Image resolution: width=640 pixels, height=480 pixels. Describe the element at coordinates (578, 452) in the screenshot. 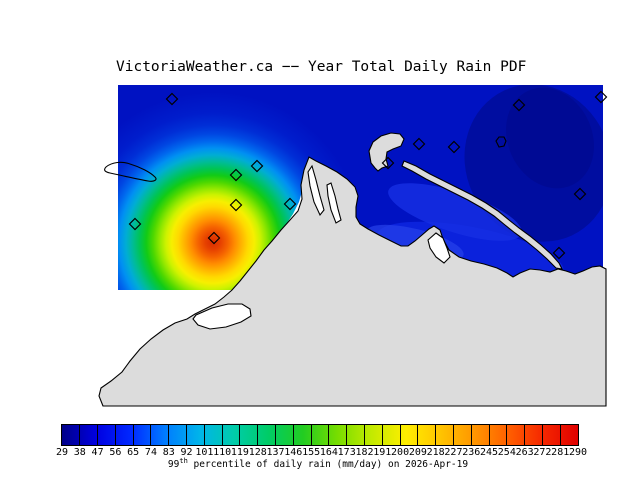

I see `colorbar-tick-label: 290` at that location.